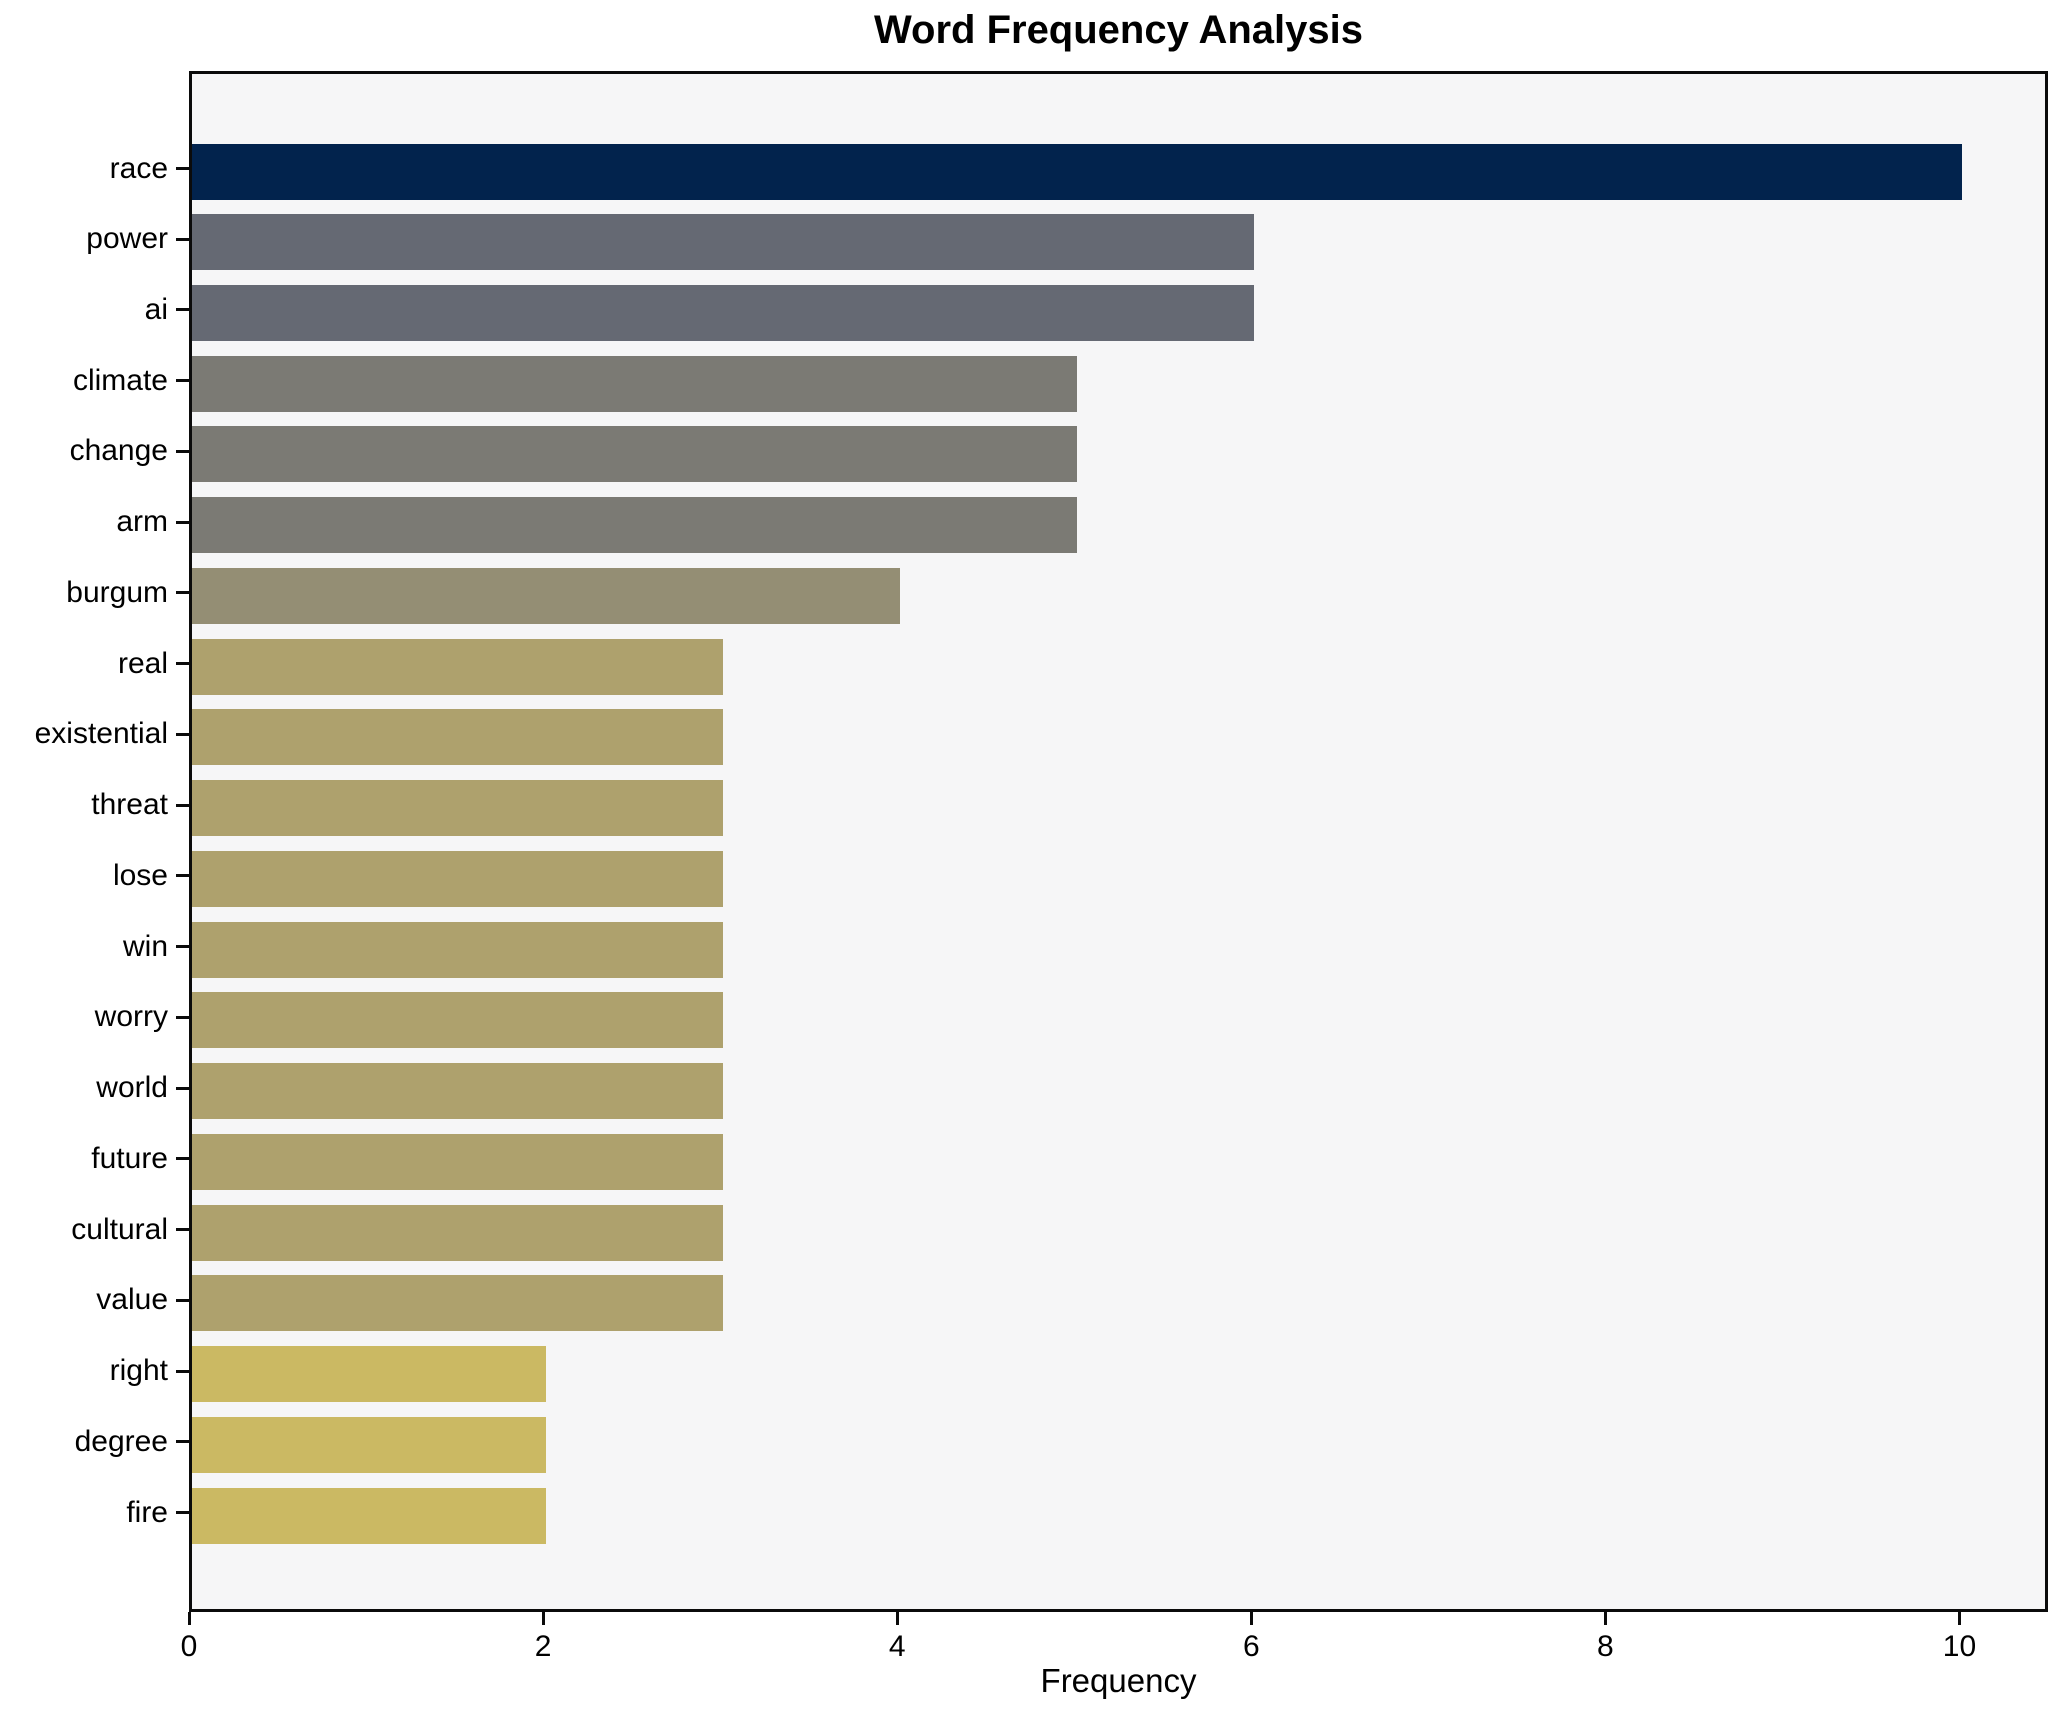 The height and width of the screenshot is (1722, 2067). I want to click on bar-worry, so click(458, 1020).